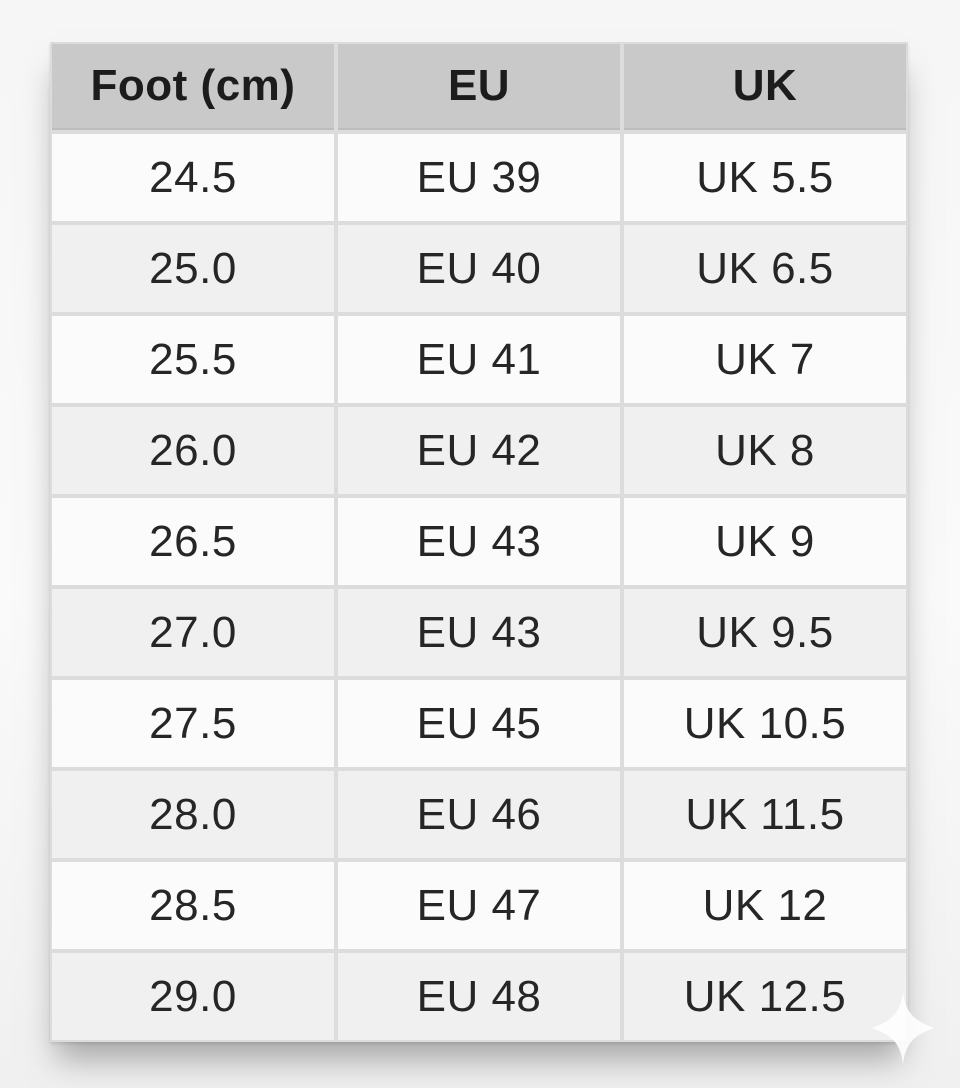 The height and width of the screenshot is (1088, 960). What do you see at coordinates (765, 723) in the screenshot?
I see `cell-uk-size: UK 10.5` at bounding box center [765, 723].